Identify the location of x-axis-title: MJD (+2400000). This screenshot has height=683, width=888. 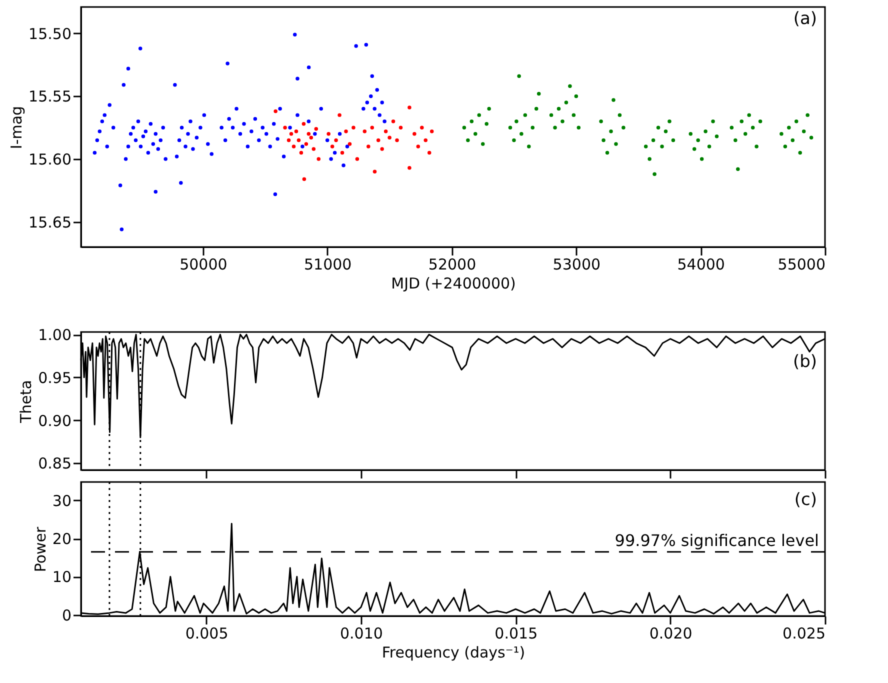
(453, 283).